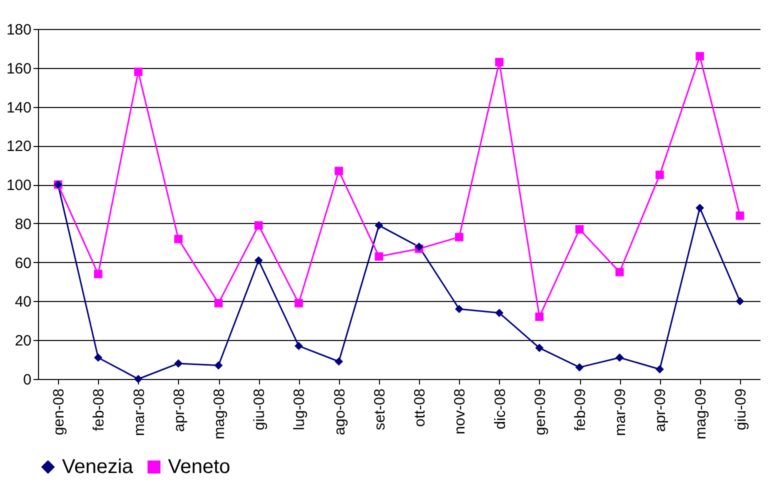  What do you see at coordinates (19, 30) in the screenshot?
I see `y-tick-label: 180` at bounding box center [19, 30].